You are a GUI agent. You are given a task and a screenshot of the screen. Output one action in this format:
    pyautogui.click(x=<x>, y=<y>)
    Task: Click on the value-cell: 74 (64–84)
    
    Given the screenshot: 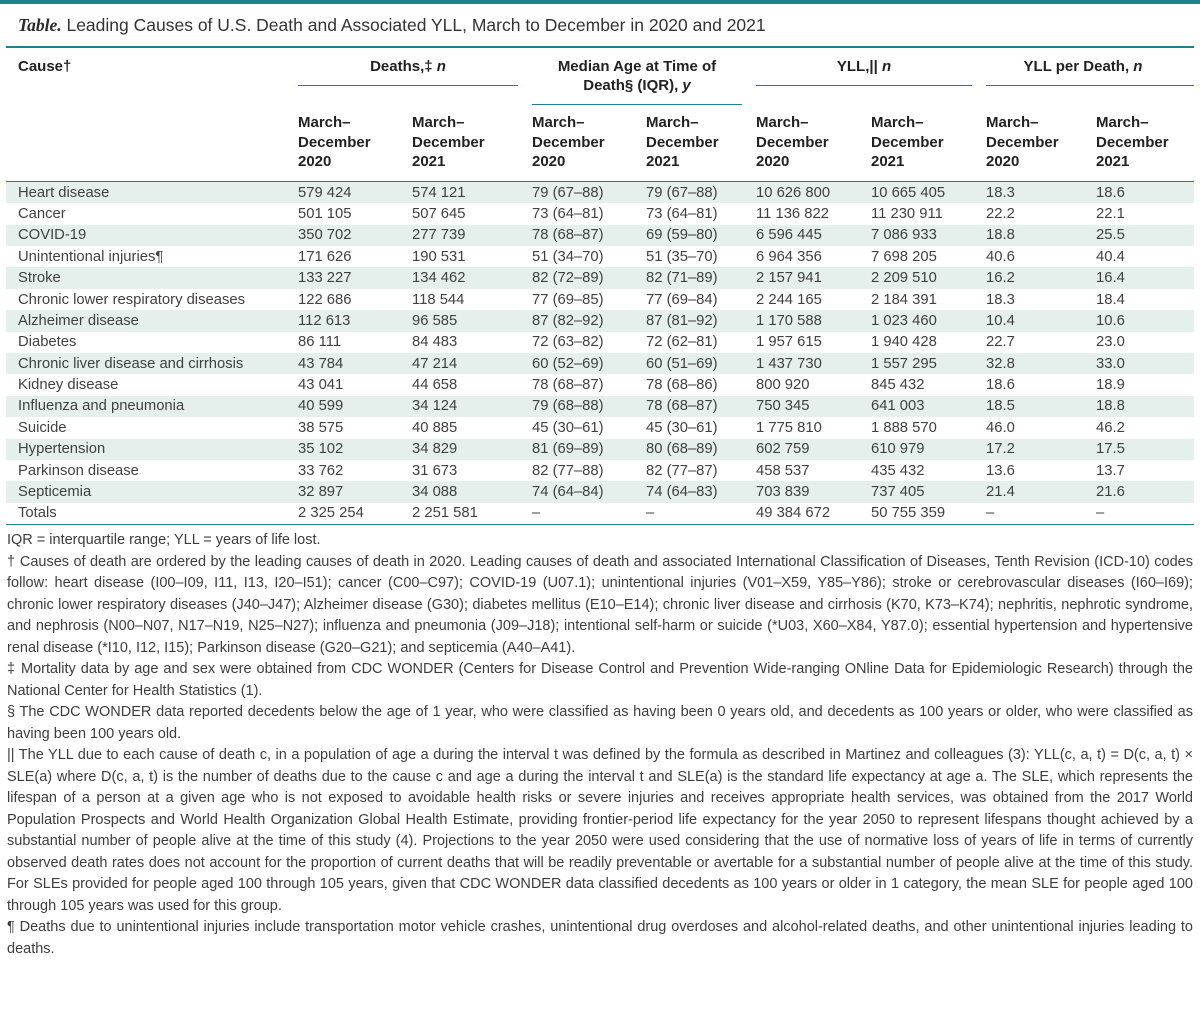 What is the action you would take?
    pyautogui.click(x=568, y=492)
    